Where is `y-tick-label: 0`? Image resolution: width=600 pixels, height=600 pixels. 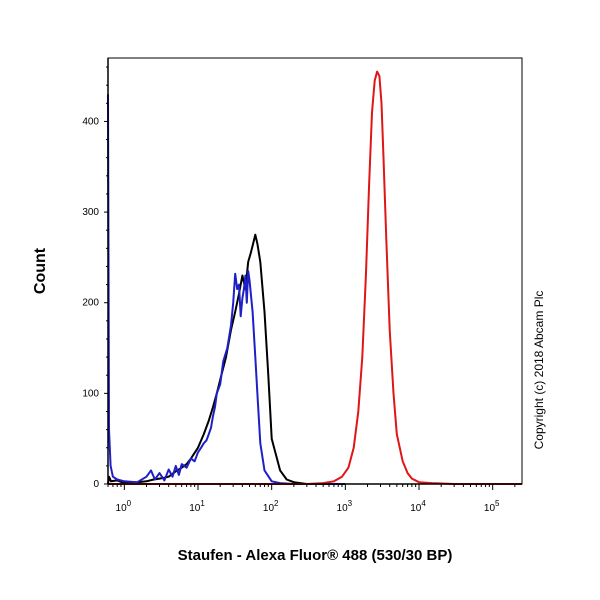
y-tick-label: 0 is located at coordinates (96, 484).